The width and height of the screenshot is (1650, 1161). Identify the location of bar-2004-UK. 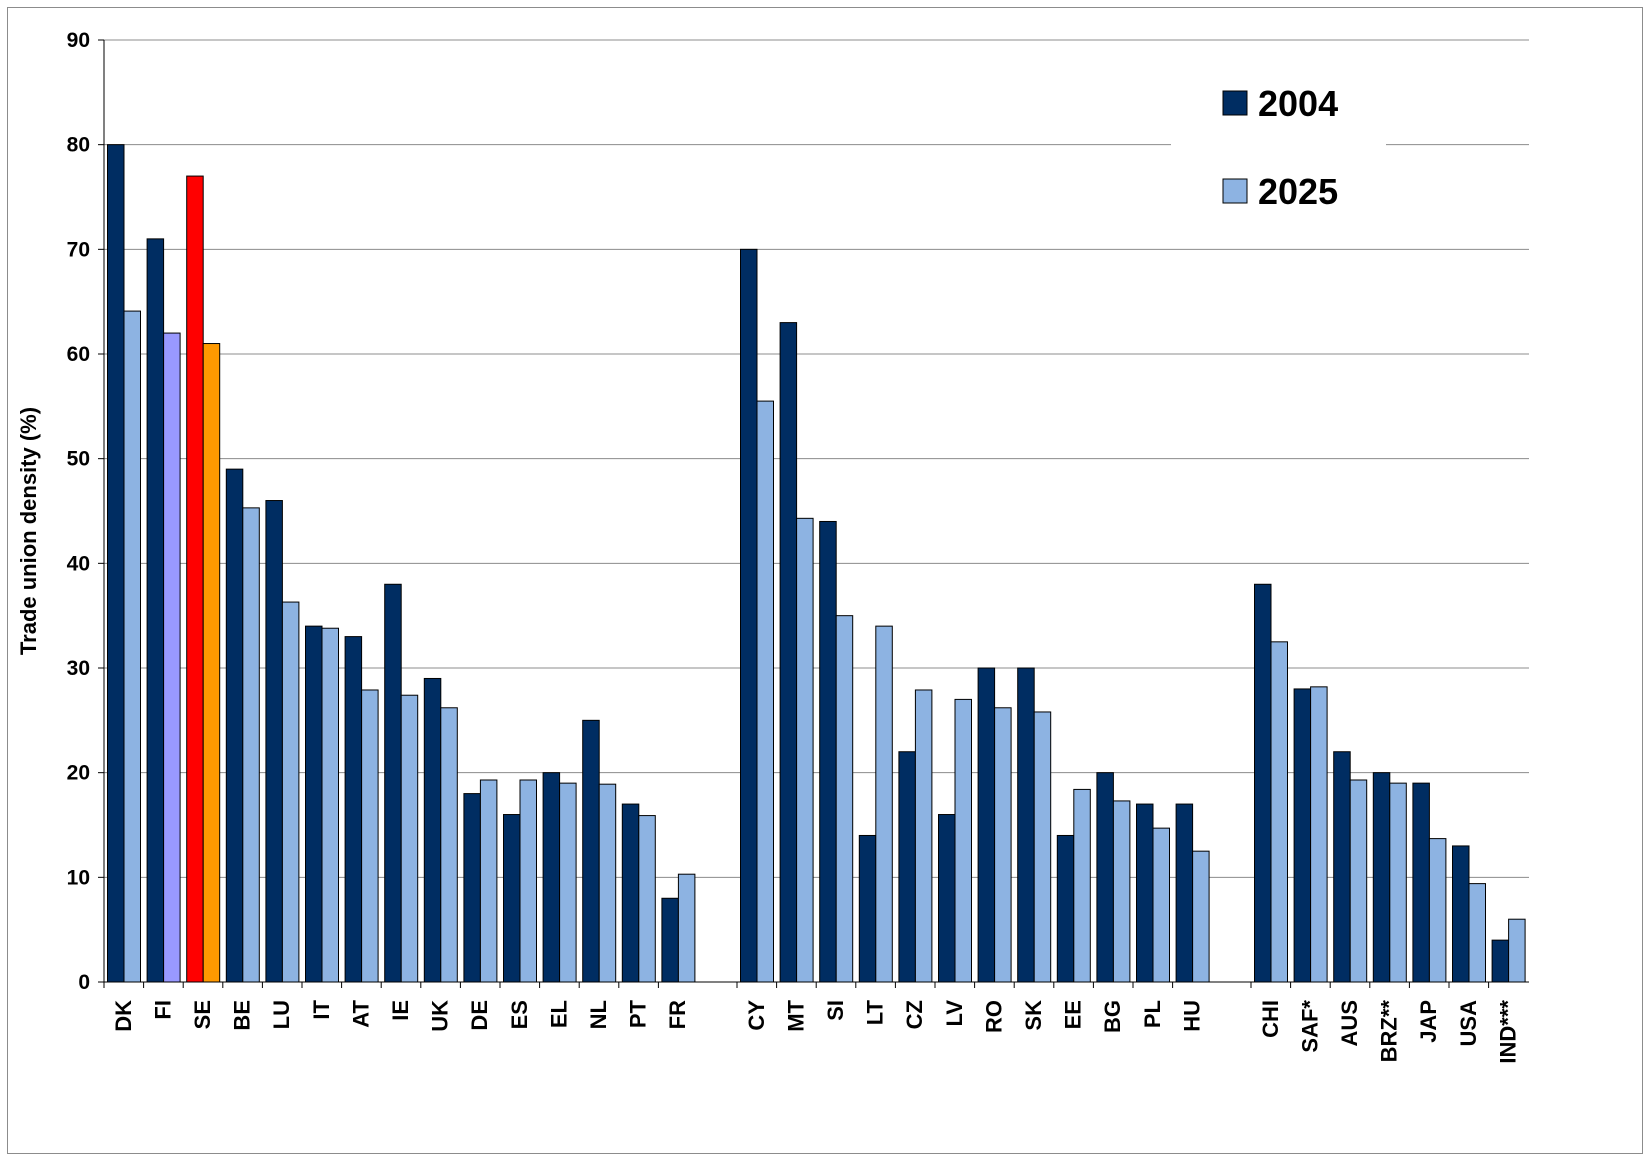
(432, 830).